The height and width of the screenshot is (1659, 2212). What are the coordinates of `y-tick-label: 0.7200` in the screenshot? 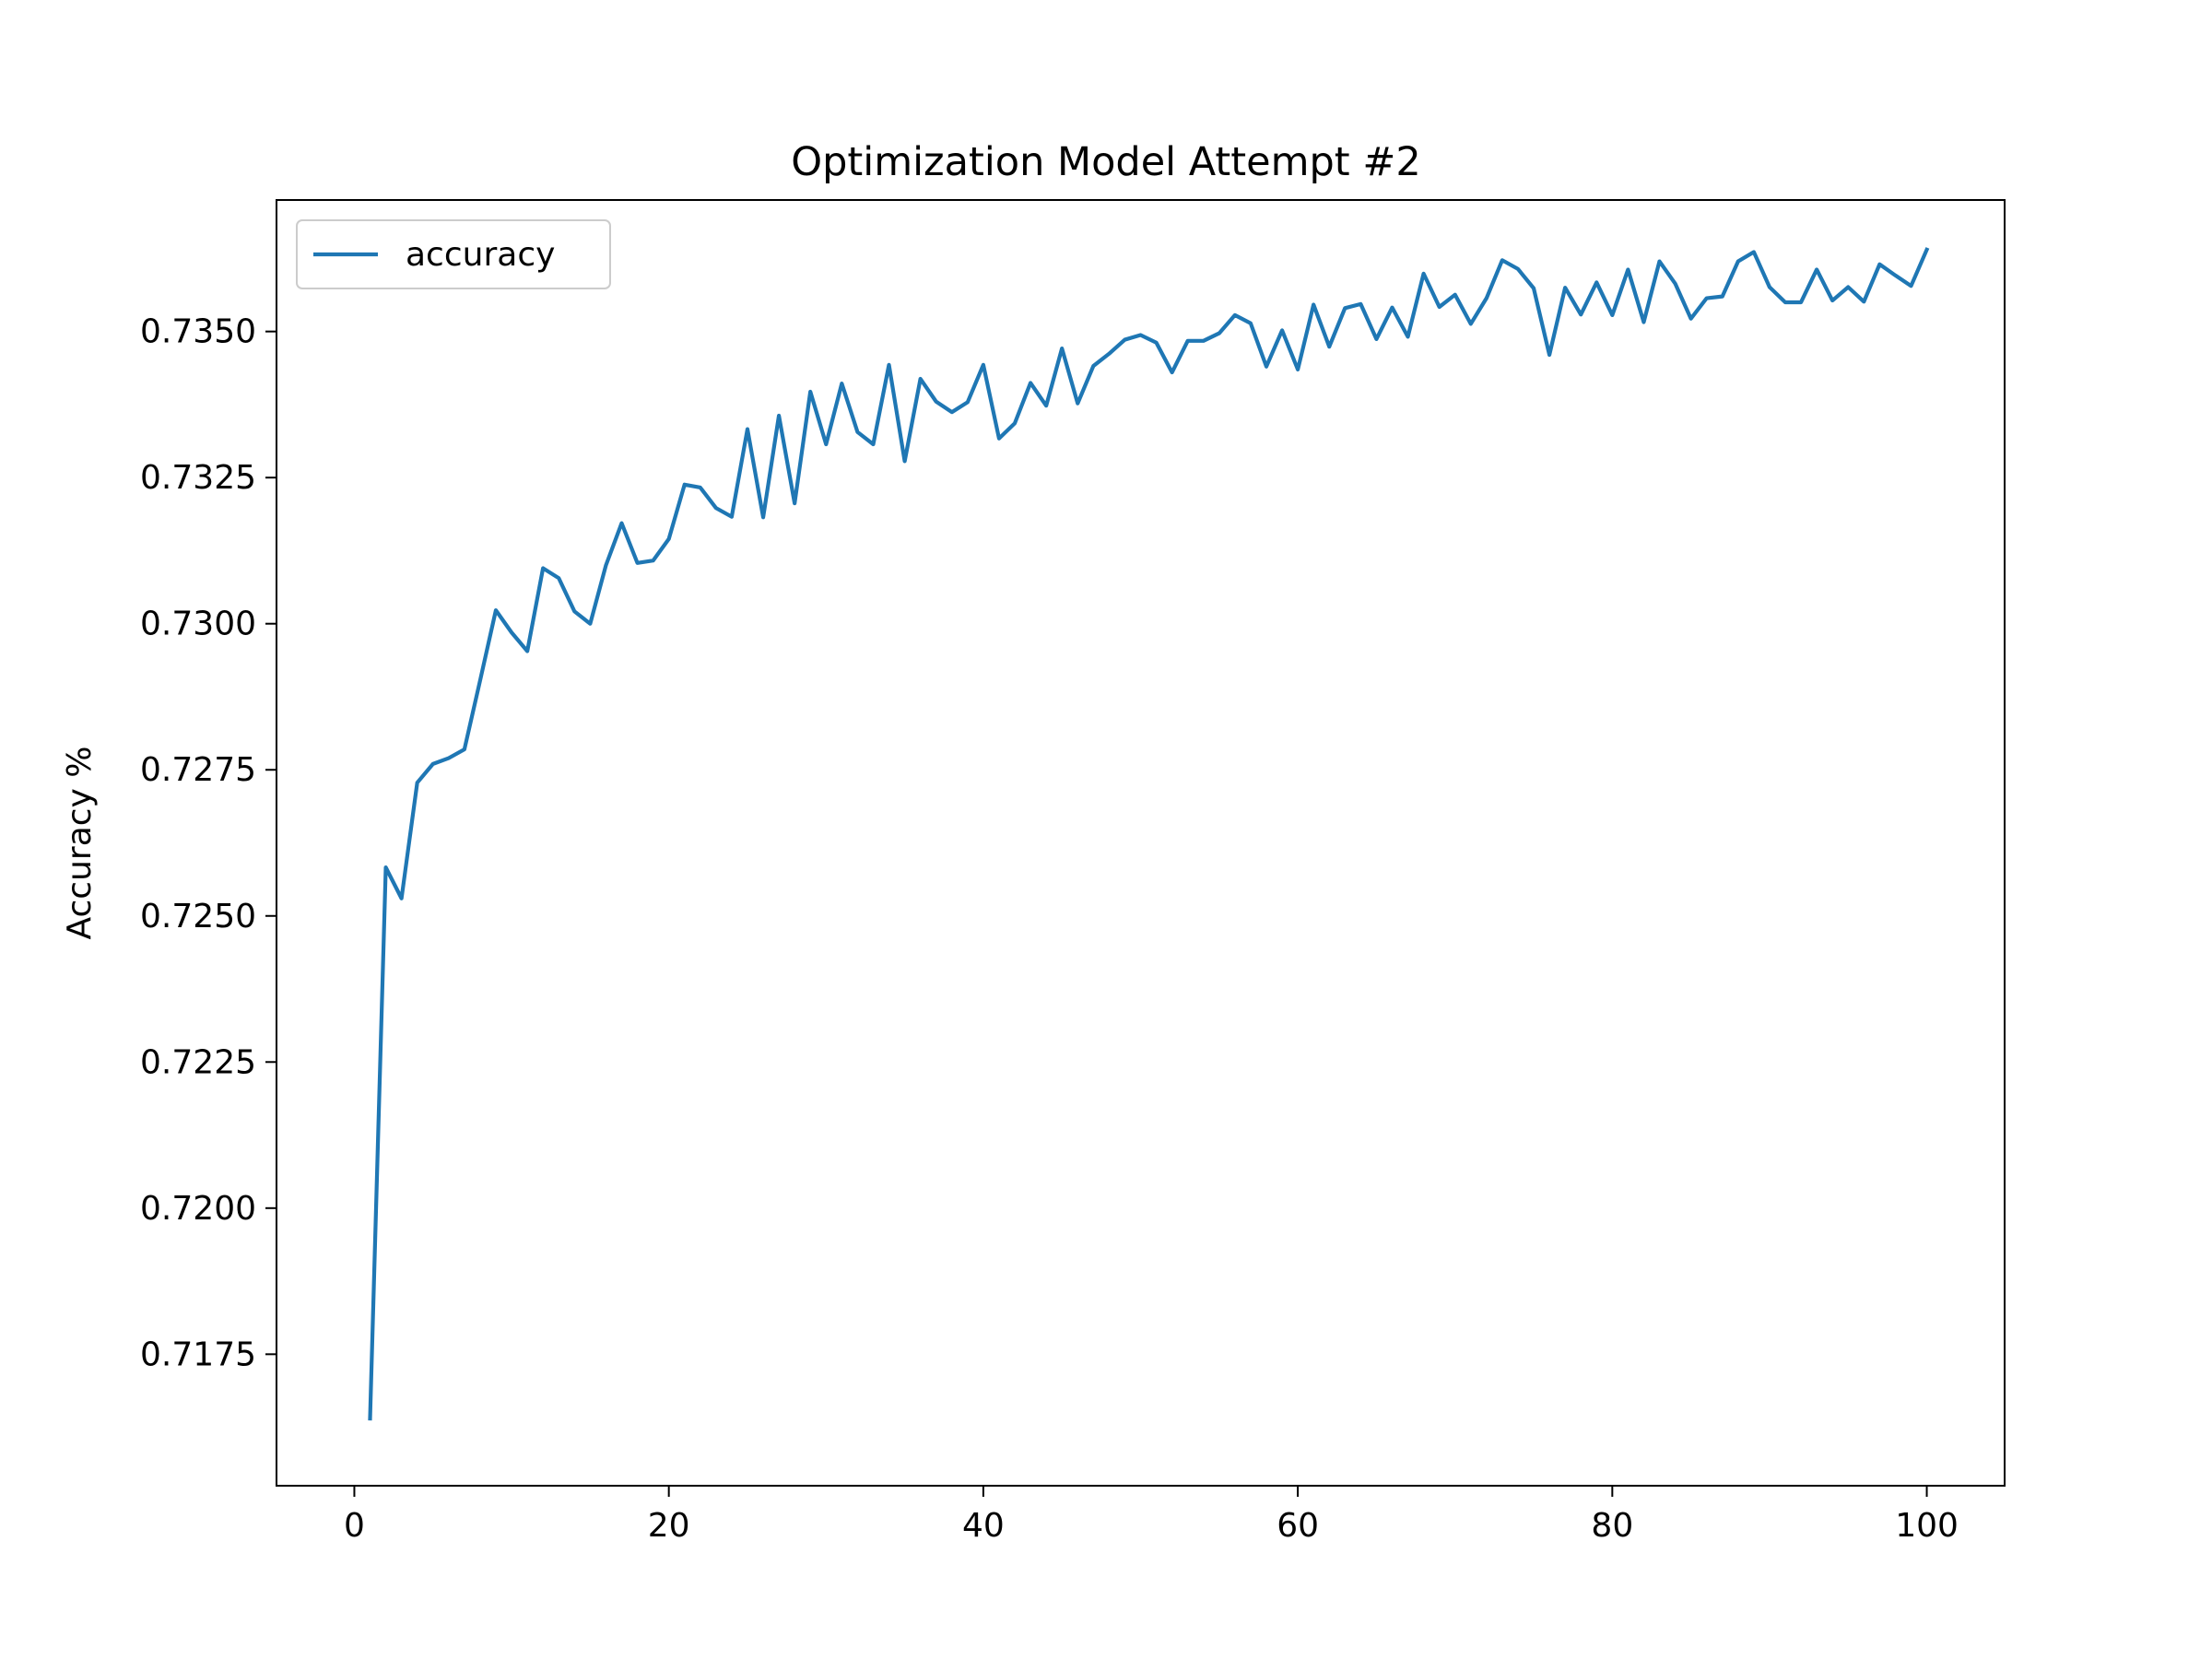 It's located at (198, 1209).